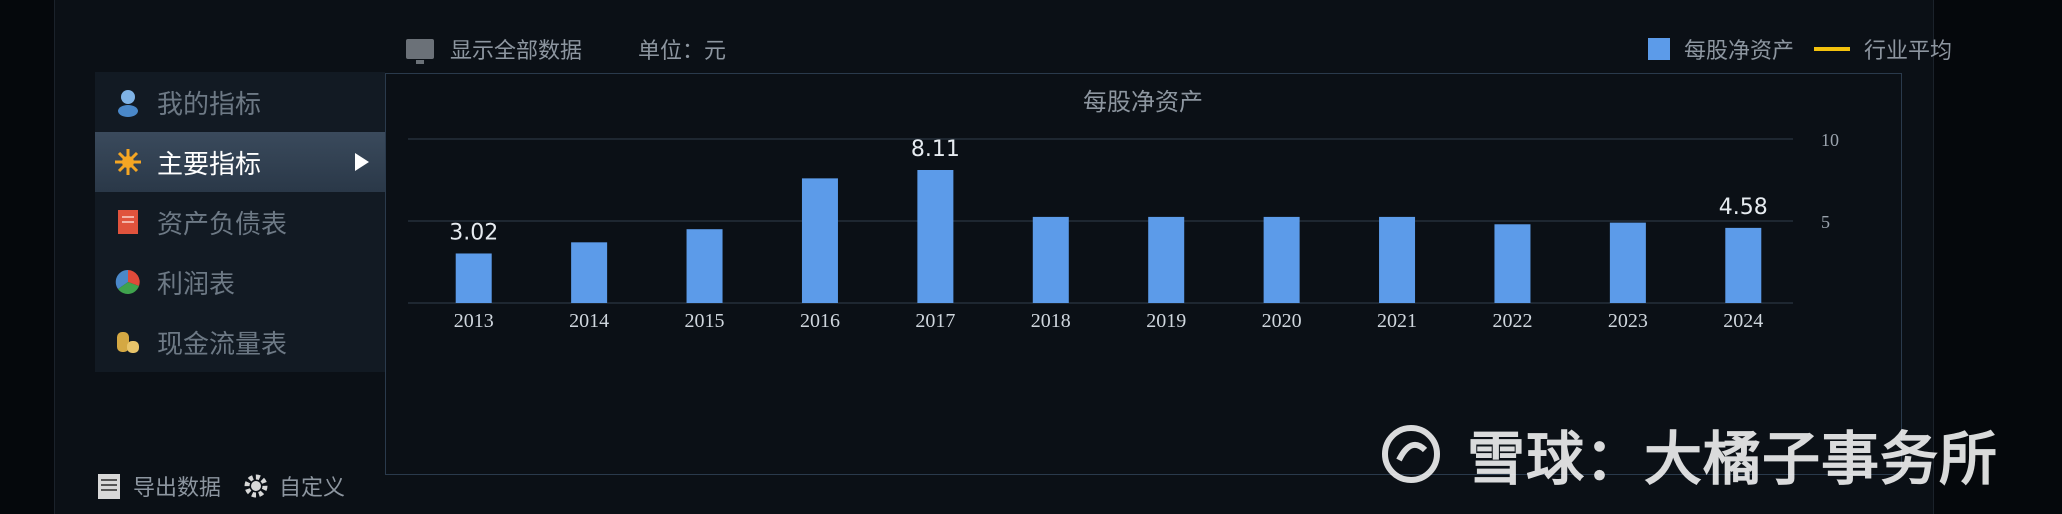  What do you see at coordinates (128, 222) in the screenshot?
I see `document-icon` at bounding box center [128, 222].